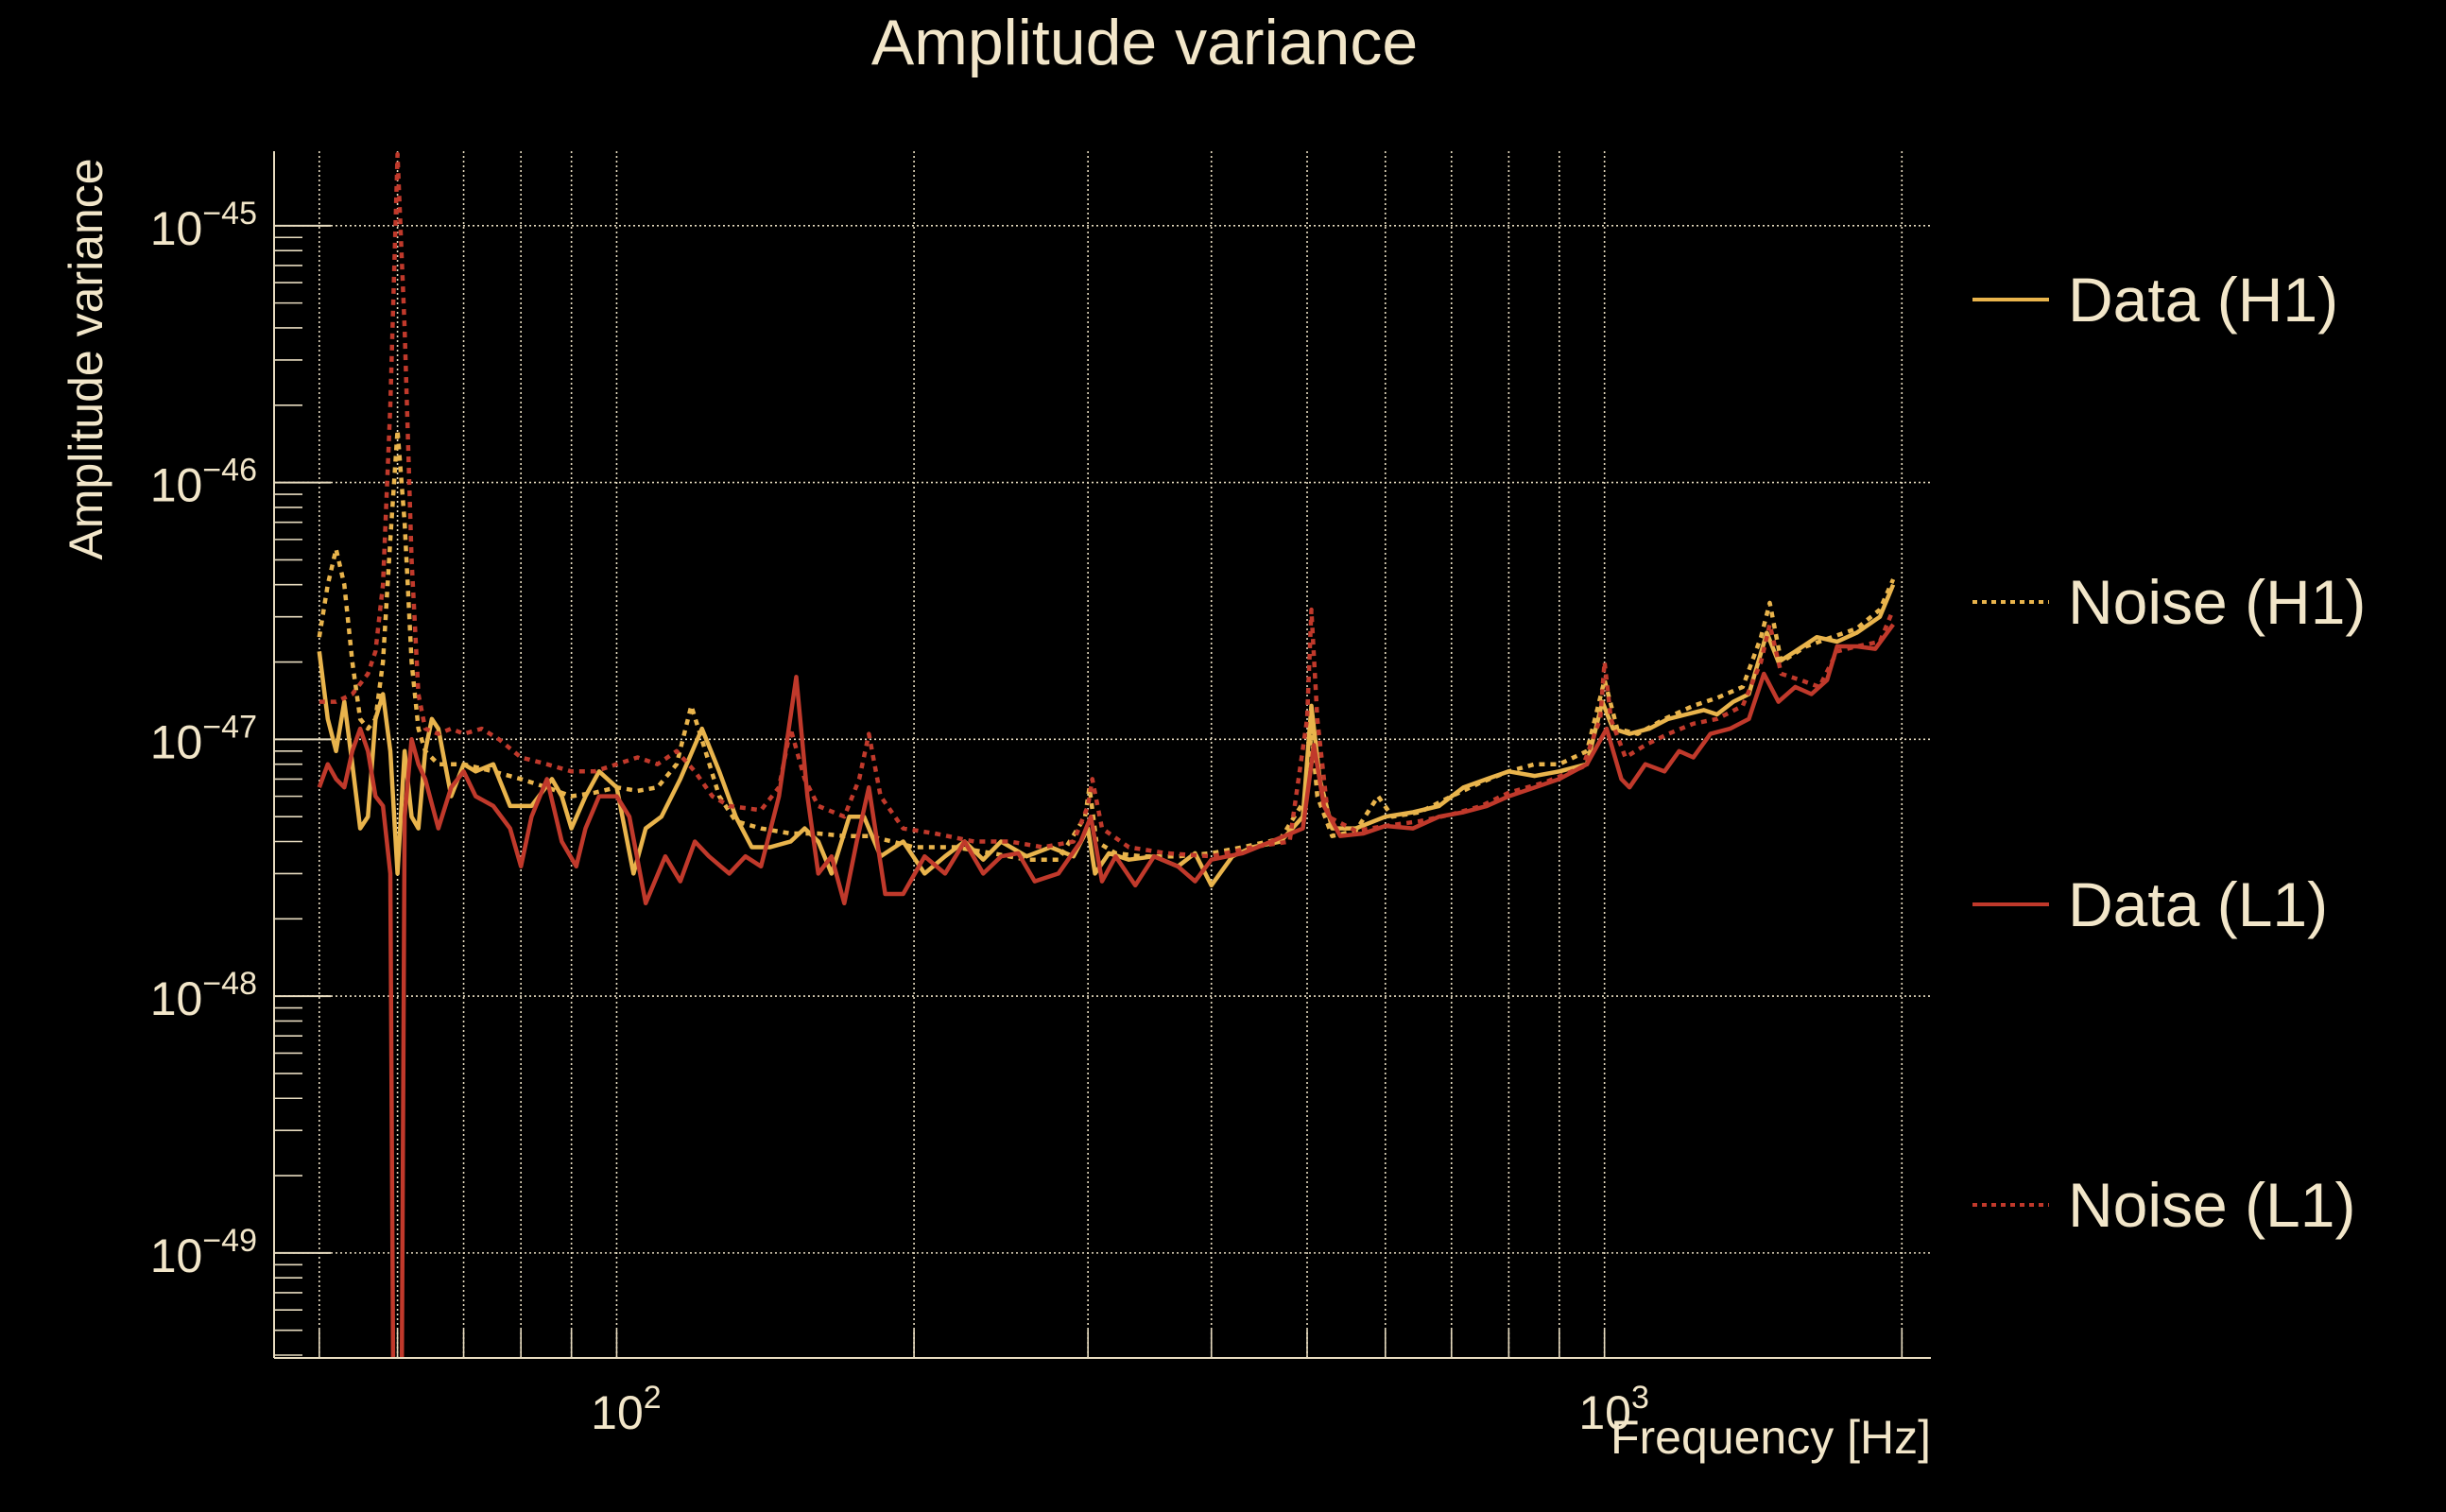 This screenshot has height=1512, width=2446. I want to click on x-axis-label: Frequency [Hz], so click(1771, 1437).